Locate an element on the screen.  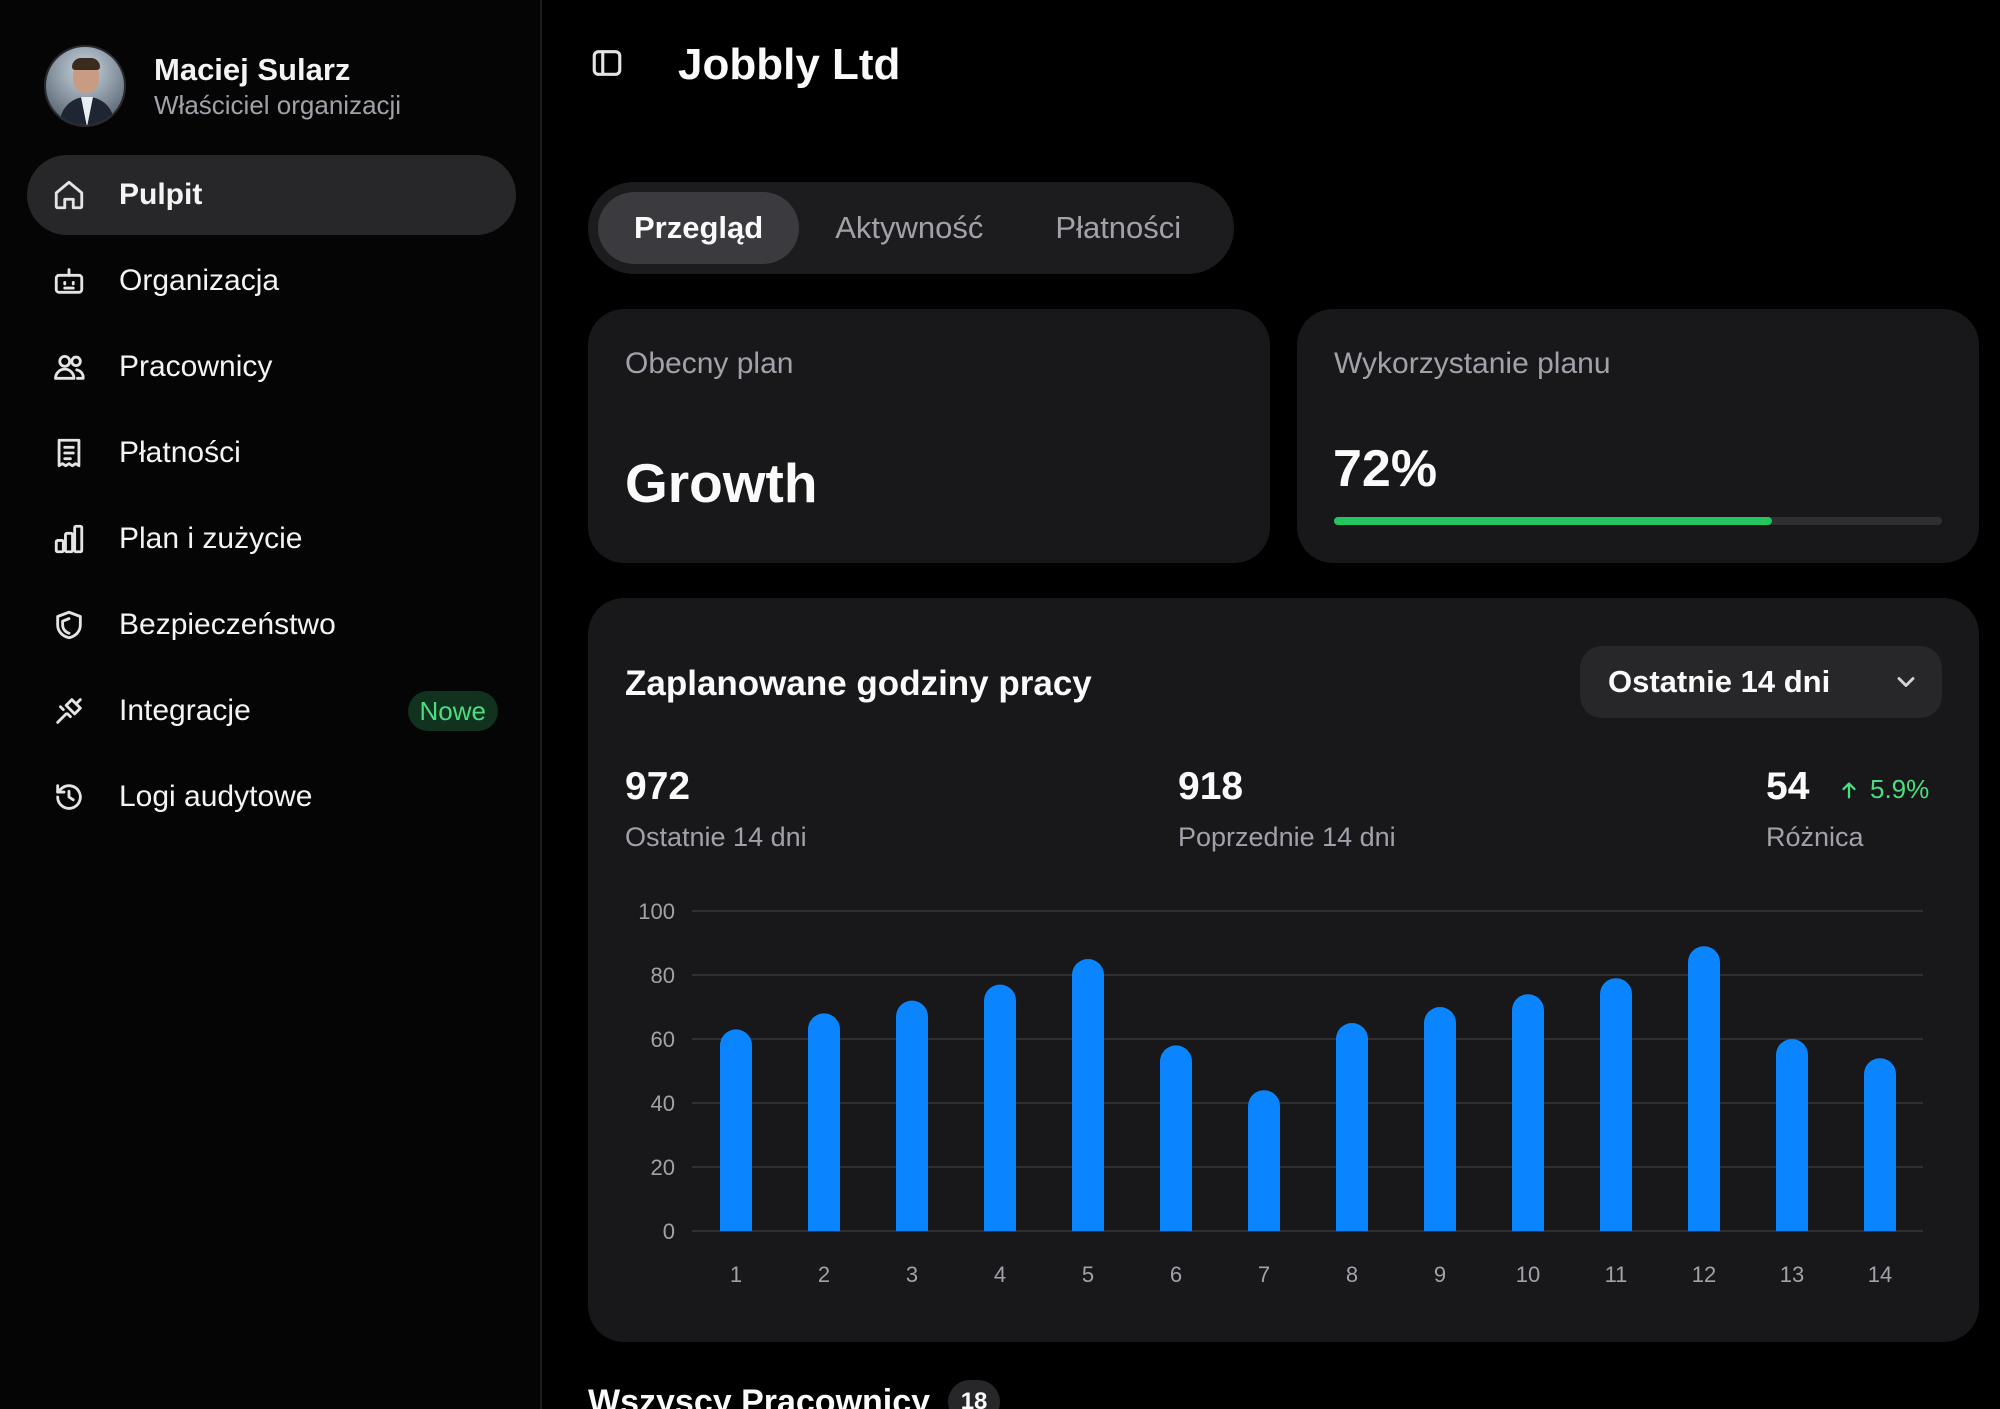
stat-difference: 54 5.9% Różnica is located at coordinates (1847, 808).